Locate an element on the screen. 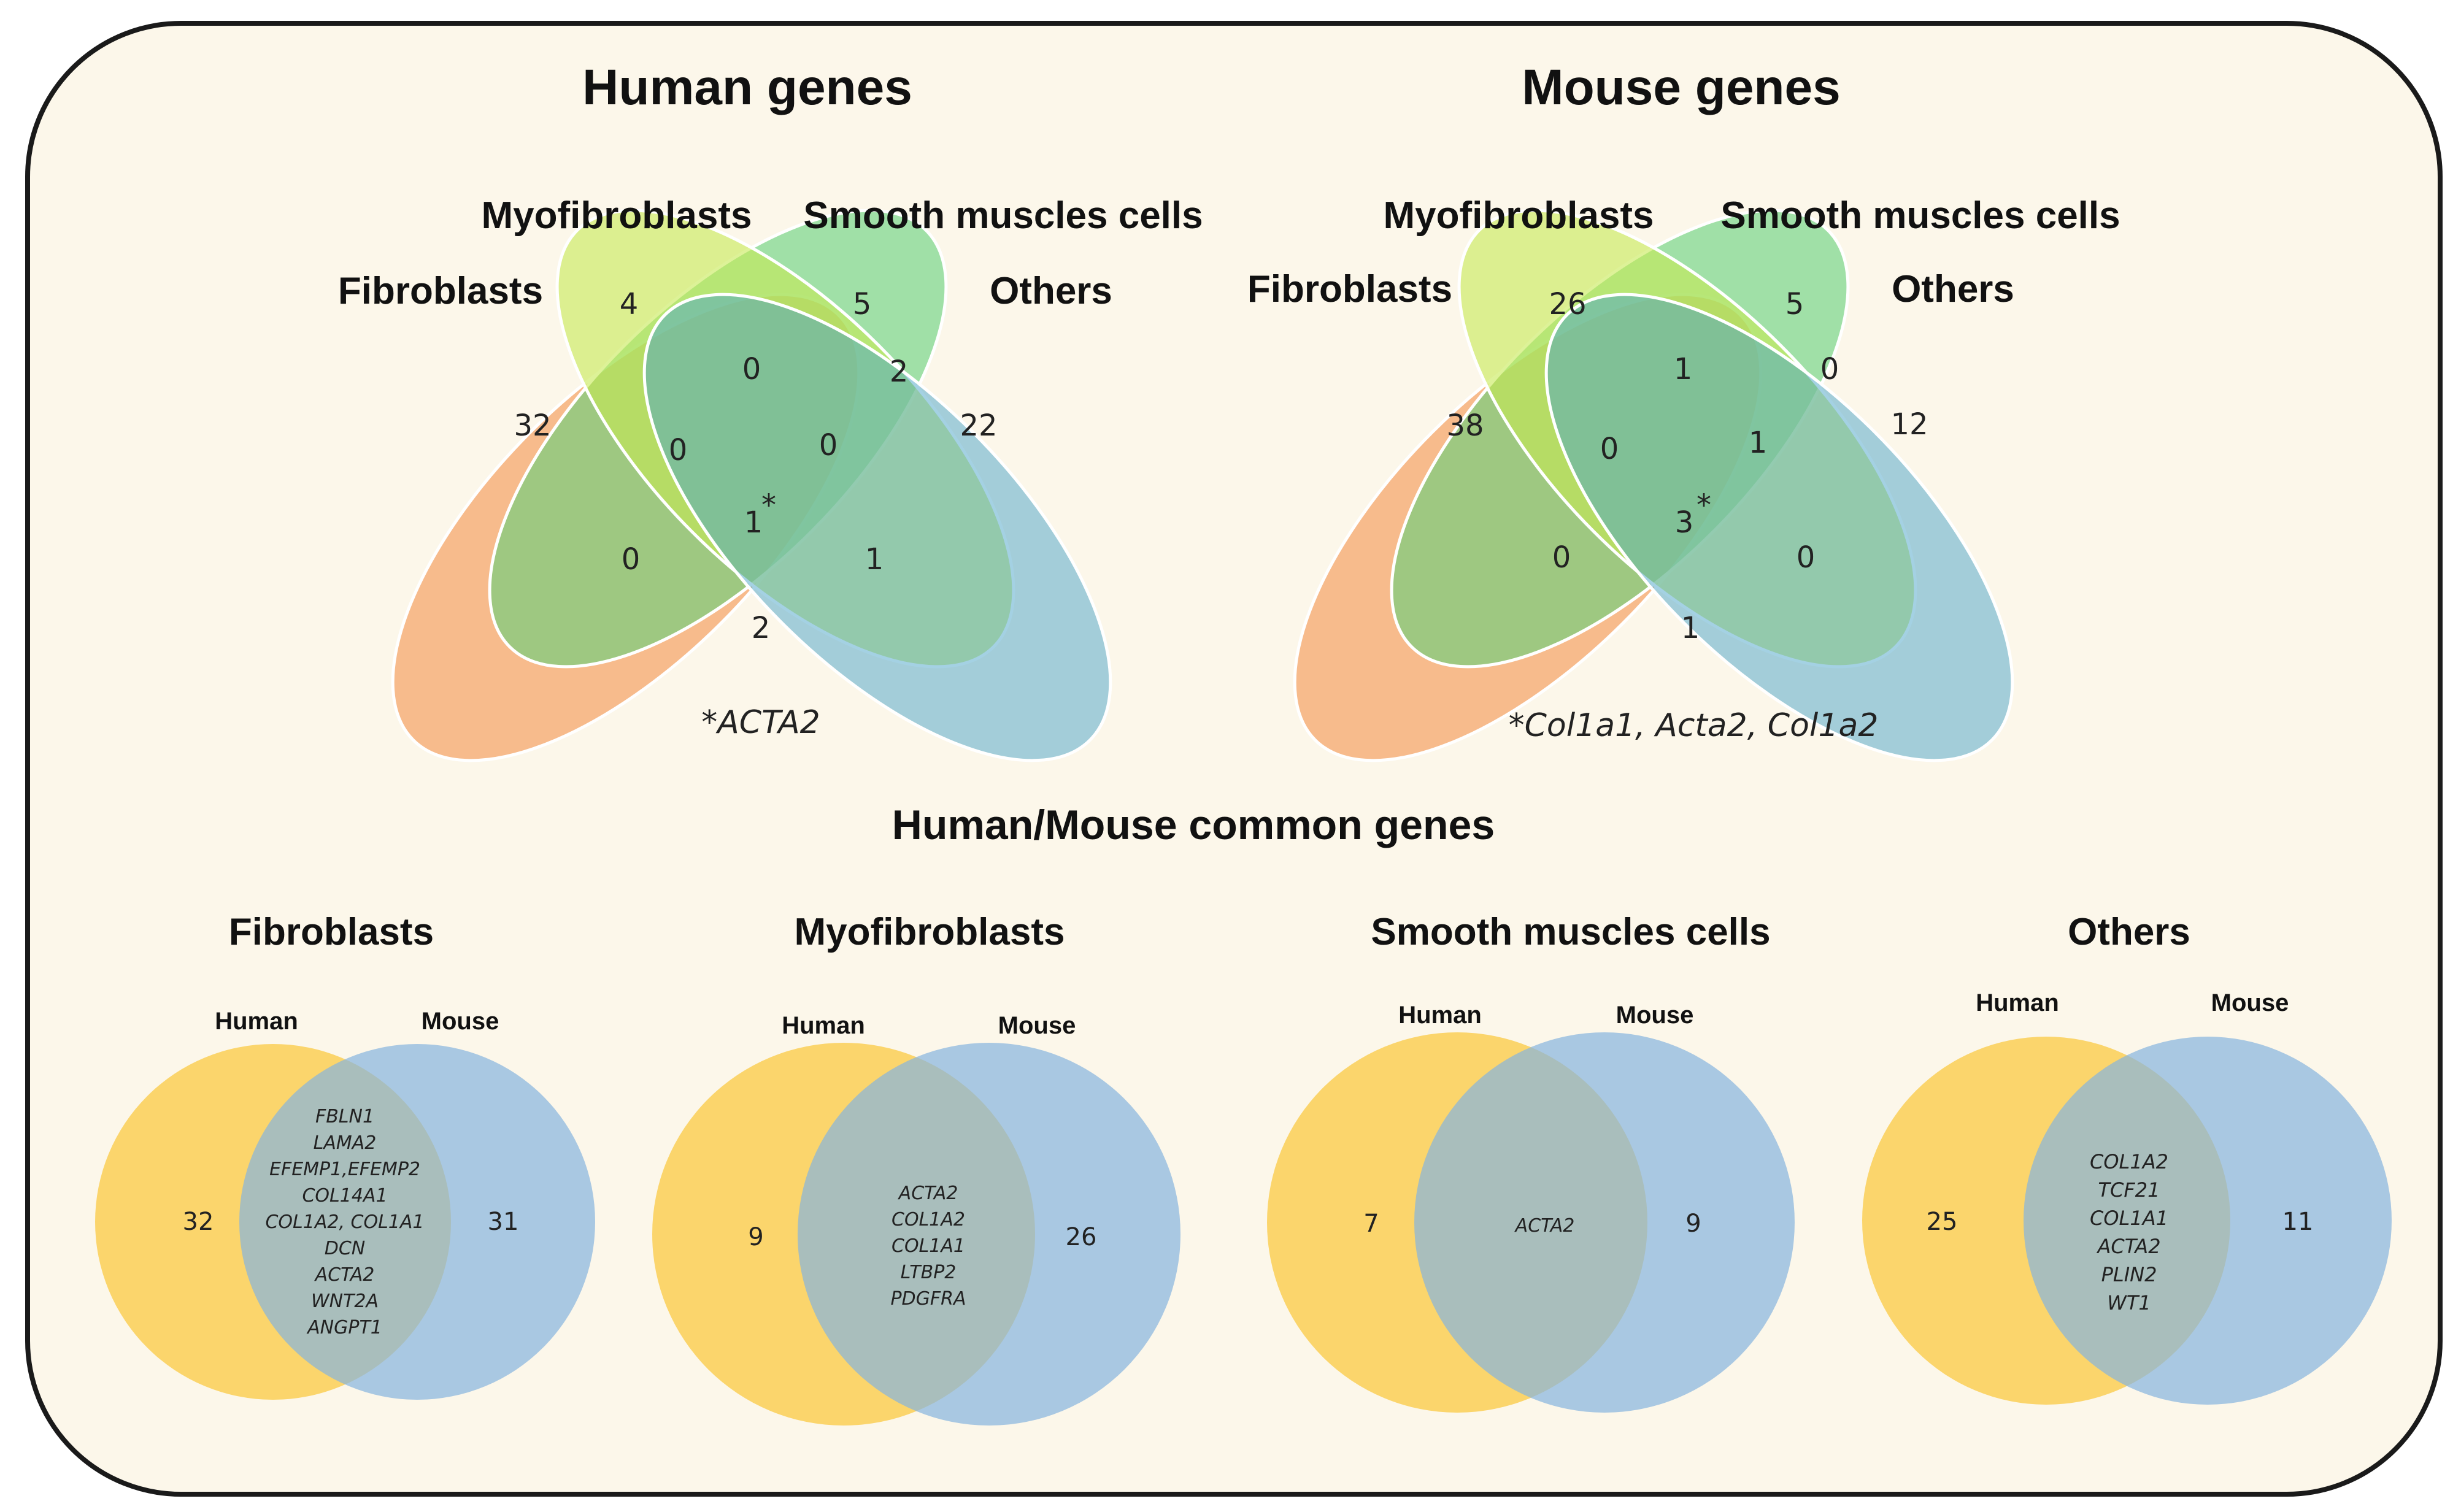 This screenshot has width=2461, height=1512. shared-gene: EFEMP1,EFEMP2 is located at coordinates (344, 1169).